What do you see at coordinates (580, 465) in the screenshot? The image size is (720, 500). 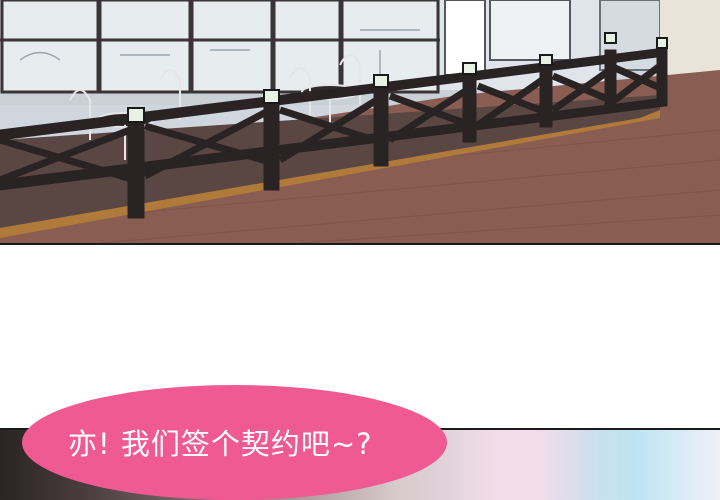 I see `panel-light-glow` at bounding box center [580, 465].